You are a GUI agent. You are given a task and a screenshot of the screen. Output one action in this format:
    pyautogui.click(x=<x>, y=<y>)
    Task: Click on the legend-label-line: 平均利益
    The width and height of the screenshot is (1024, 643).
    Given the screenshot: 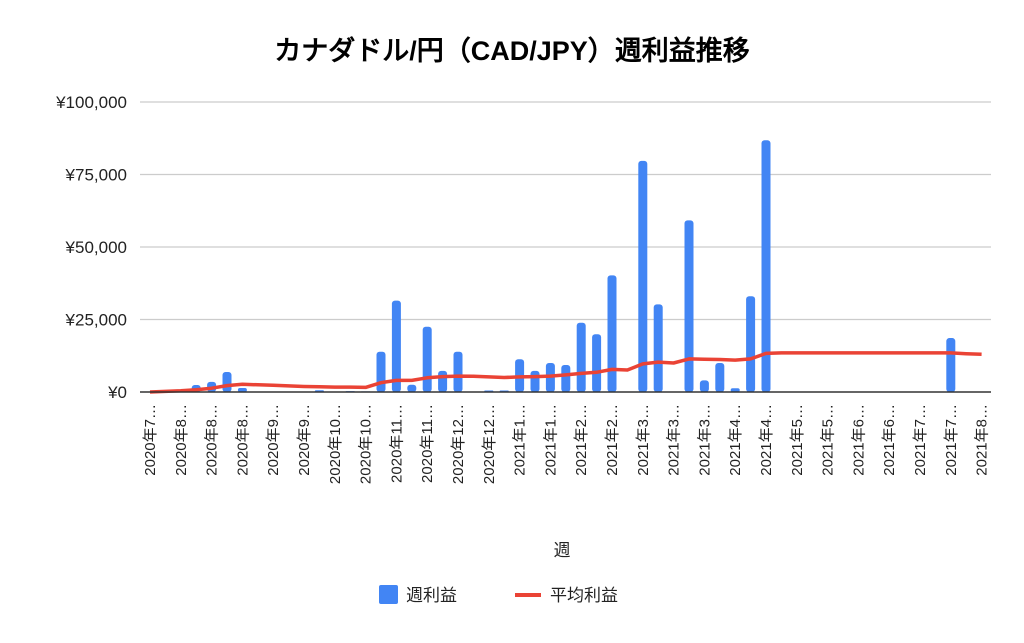 What is the action you would take?
    pyautogui.click(x=584, y=595)
    